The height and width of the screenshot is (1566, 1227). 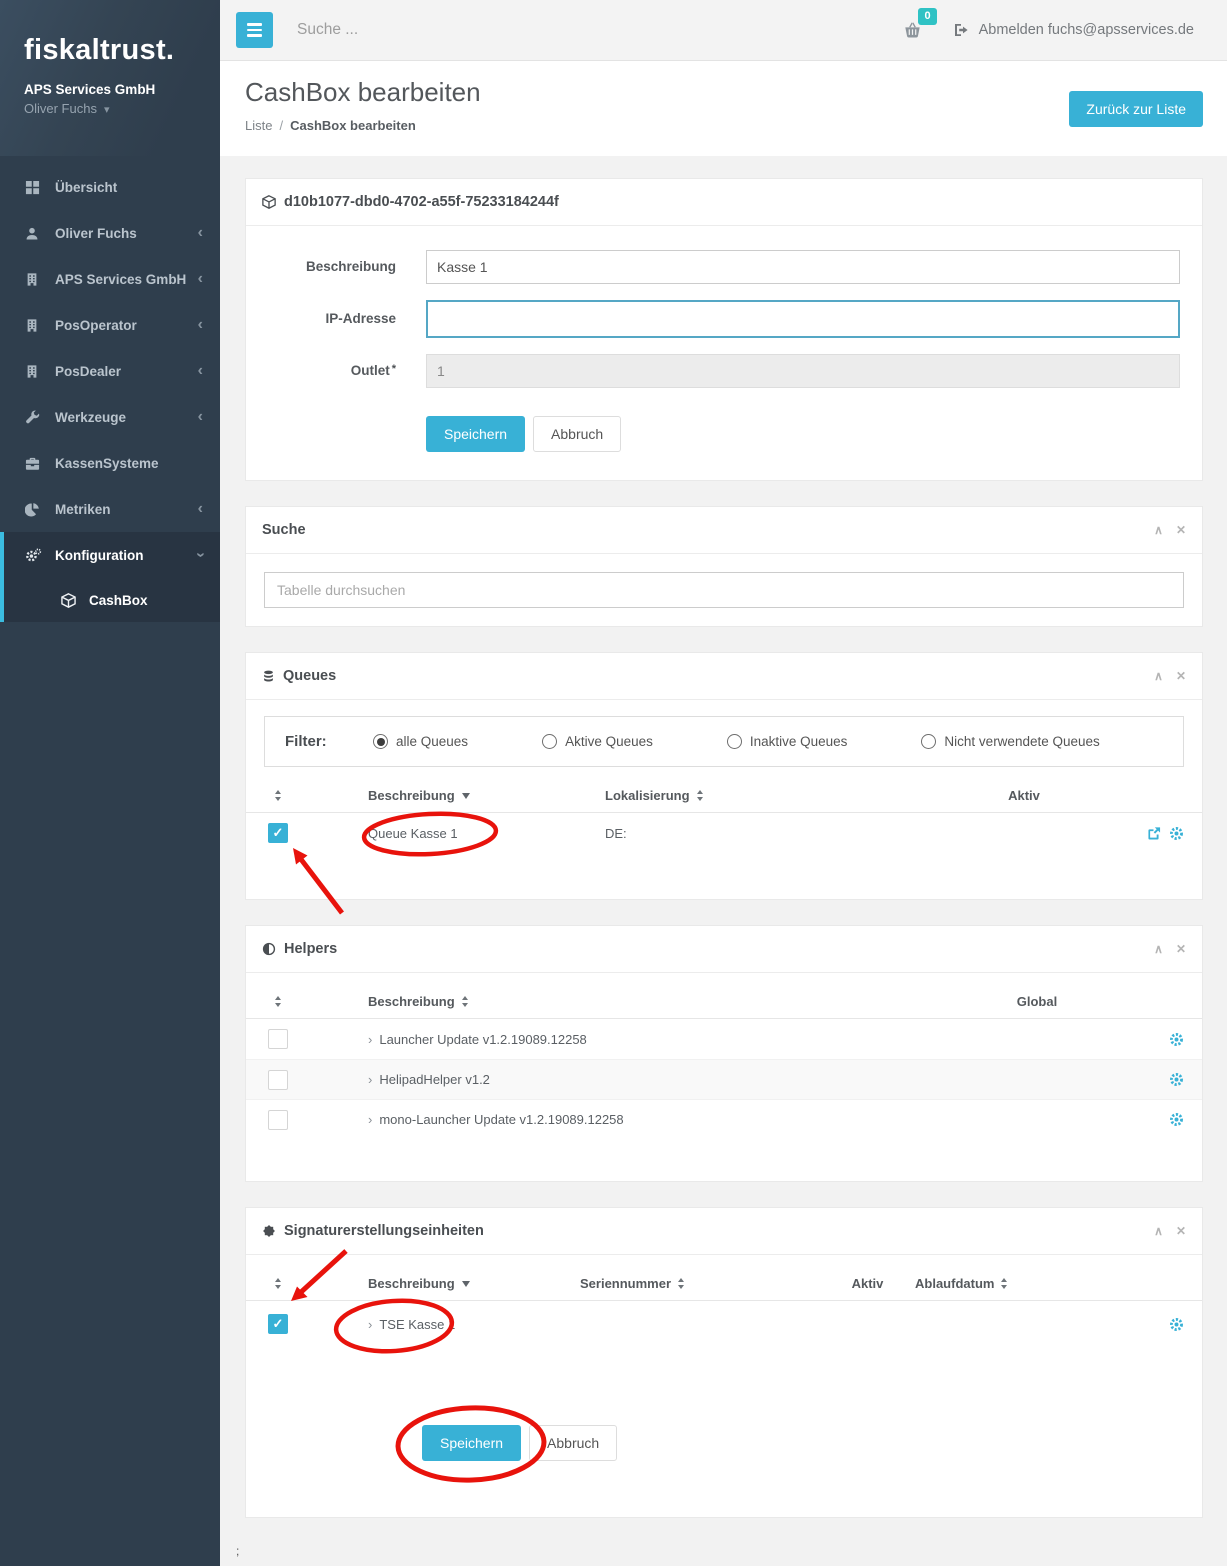 What do you see at coordinates (278, 1324) in the screenshot?
I see `signature-checkbox` at bounding box center [278, 1324].